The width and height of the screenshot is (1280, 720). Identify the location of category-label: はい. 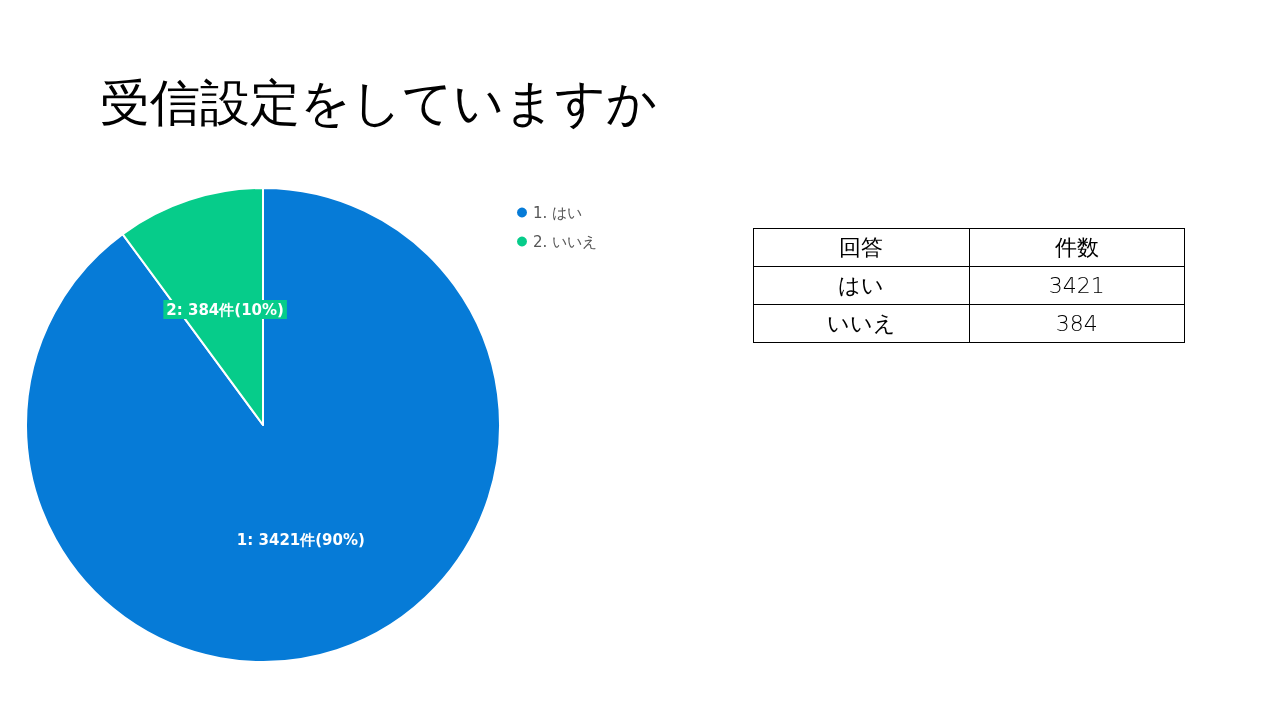
(861, 285).